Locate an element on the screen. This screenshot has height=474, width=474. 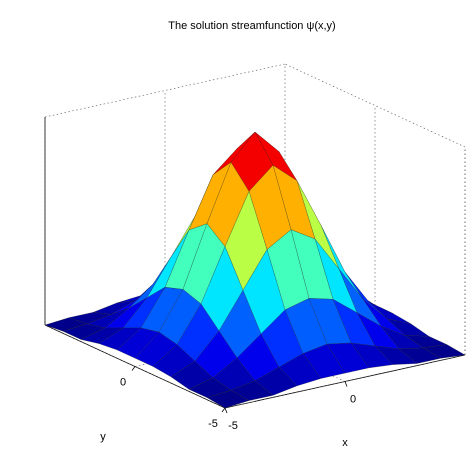
y-tick-label: 0 is located at coordinates (123, 382).